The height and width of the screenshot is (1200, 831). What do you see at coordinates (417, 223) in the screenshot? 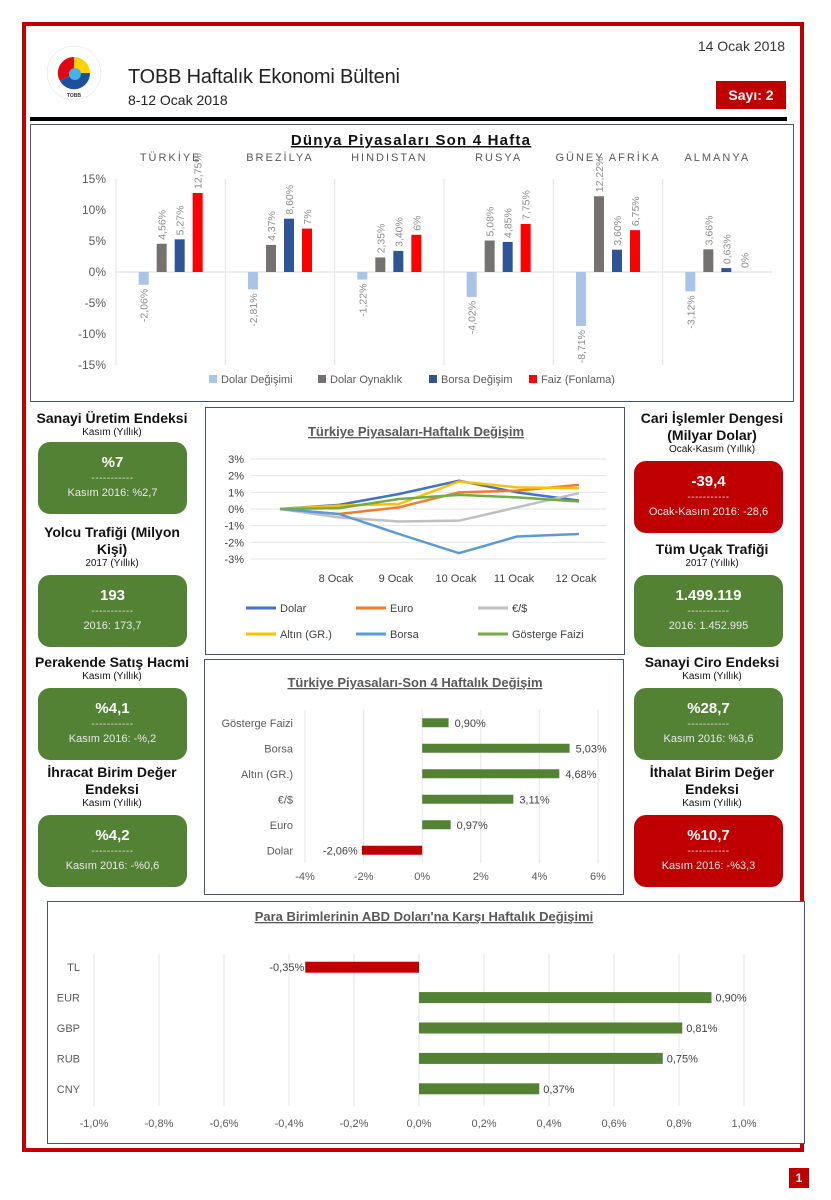
I see `data-label: 6%` at bounding box center [417, 223].